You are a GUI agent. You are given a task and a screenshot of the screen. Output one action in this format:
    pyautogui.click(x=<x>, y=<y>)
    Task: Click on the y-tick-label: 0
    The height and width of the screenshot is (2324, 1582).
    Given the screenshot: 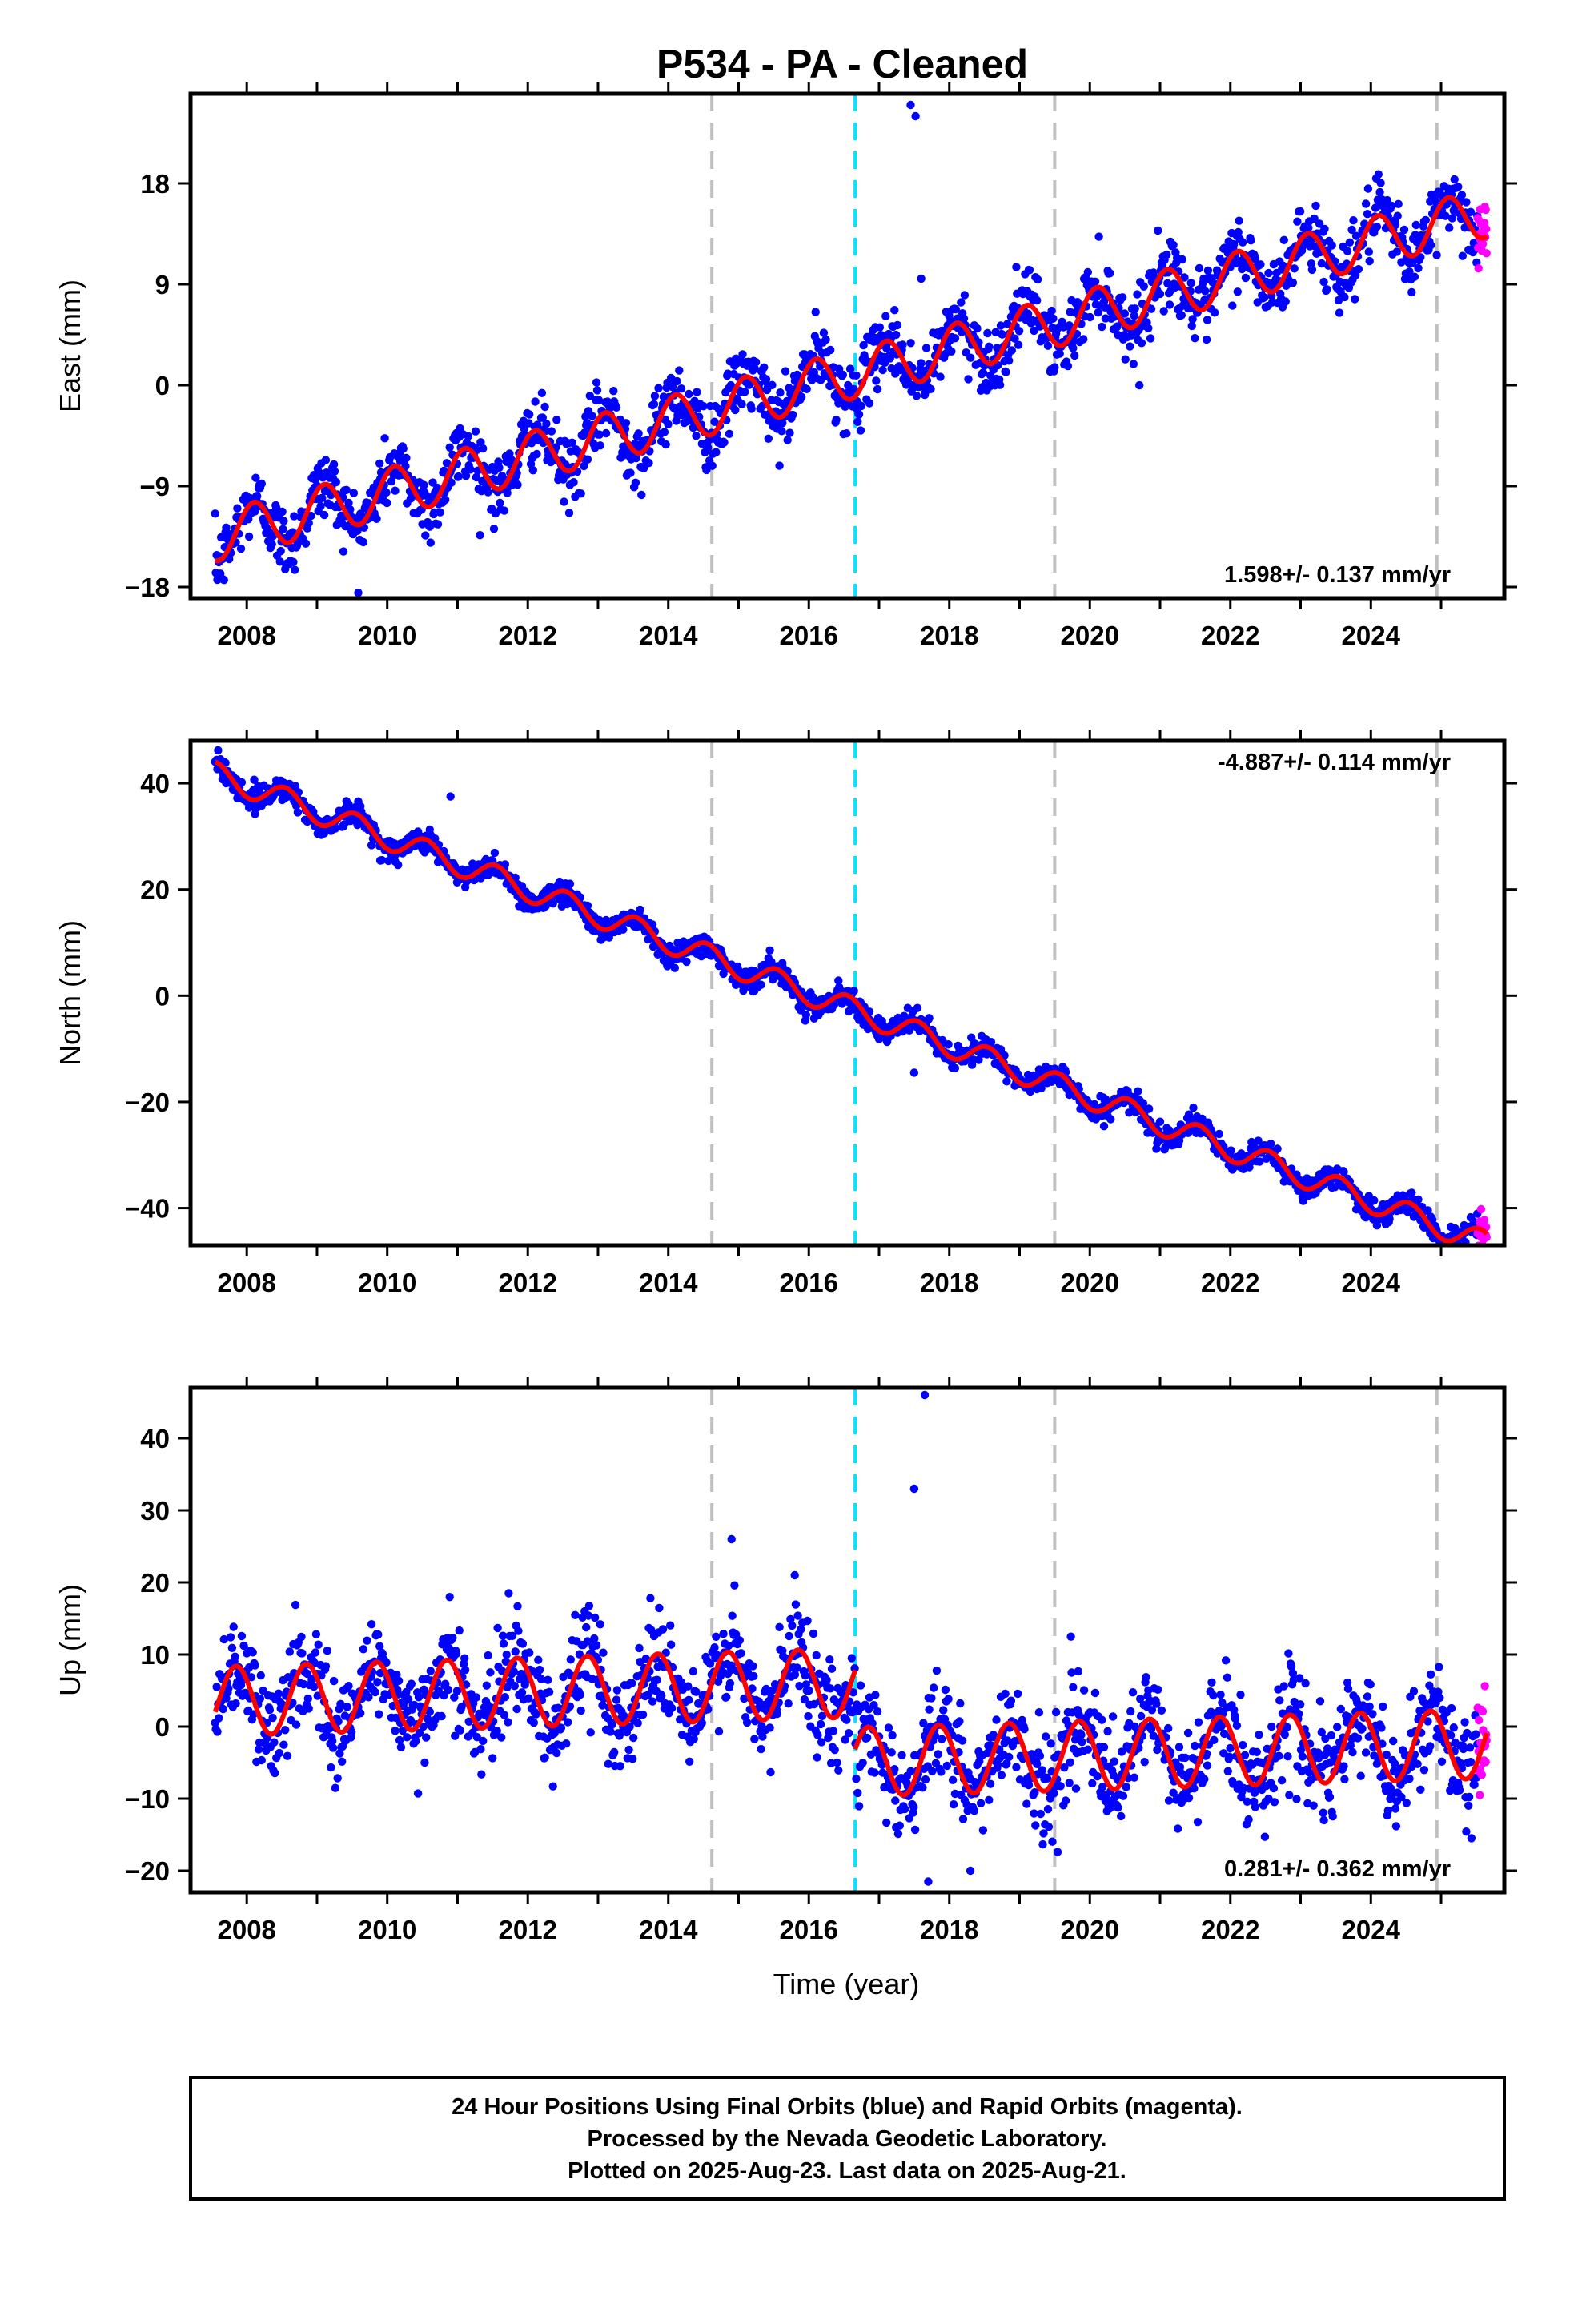 What is the action you would take?
    pyautogui.click(x=162, y=385)
    